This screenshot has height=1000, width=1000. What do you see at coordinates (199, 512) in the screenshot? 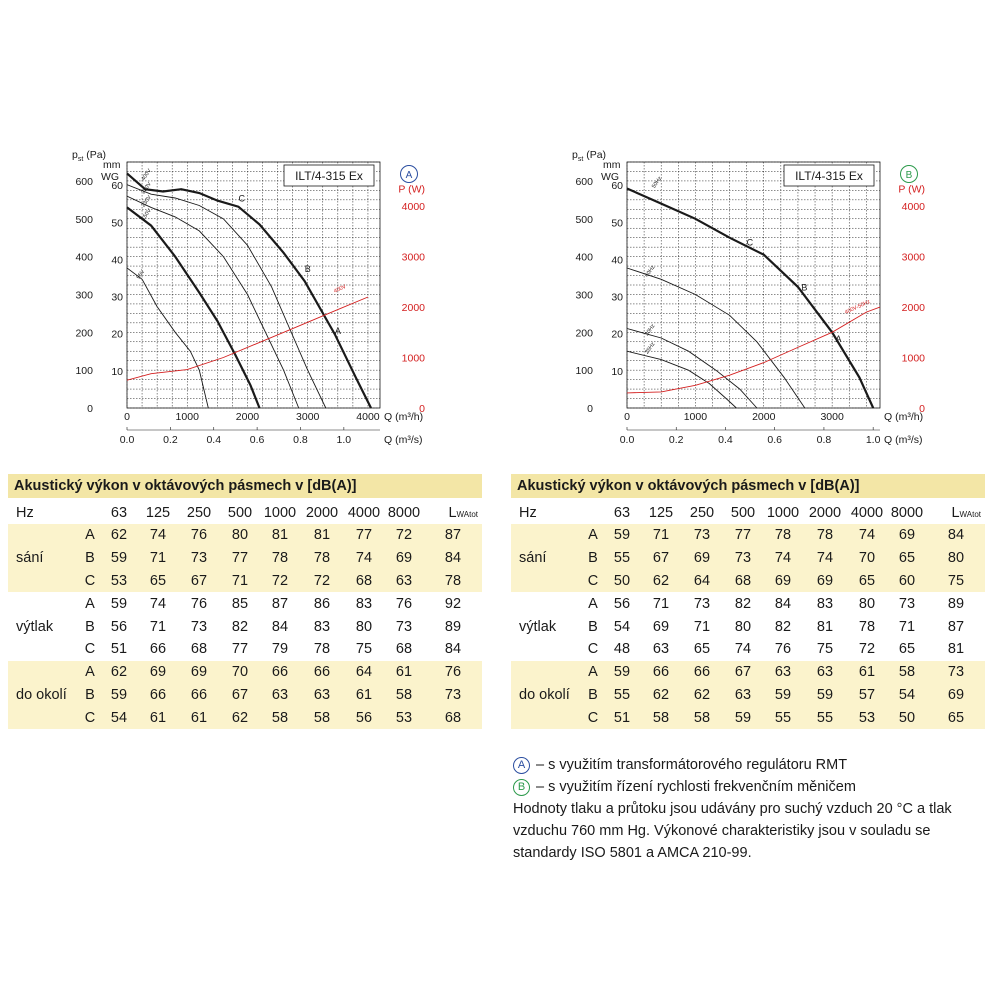
I see `frequency-header: 250` at bounding box center [199, 512].